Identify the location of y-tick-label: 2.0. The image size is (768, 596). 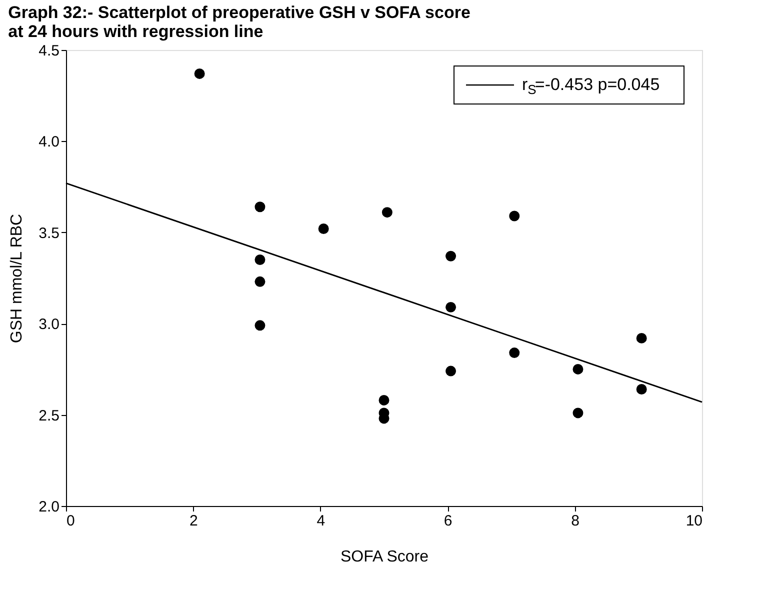
(49, 507).